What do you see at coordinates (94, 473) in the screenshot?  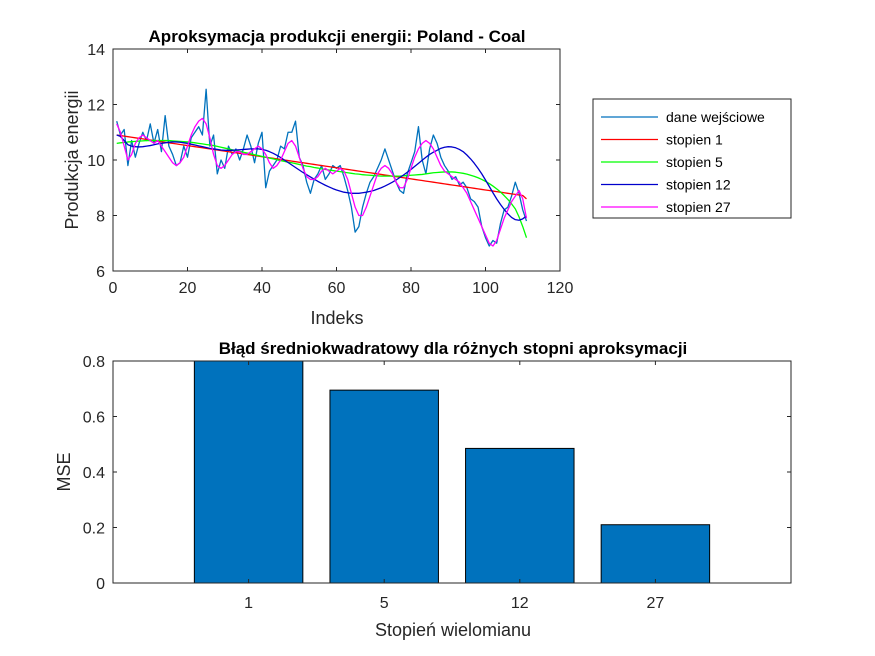 I see `y-tick-label: 0.4` at bounding box center [94, 473].